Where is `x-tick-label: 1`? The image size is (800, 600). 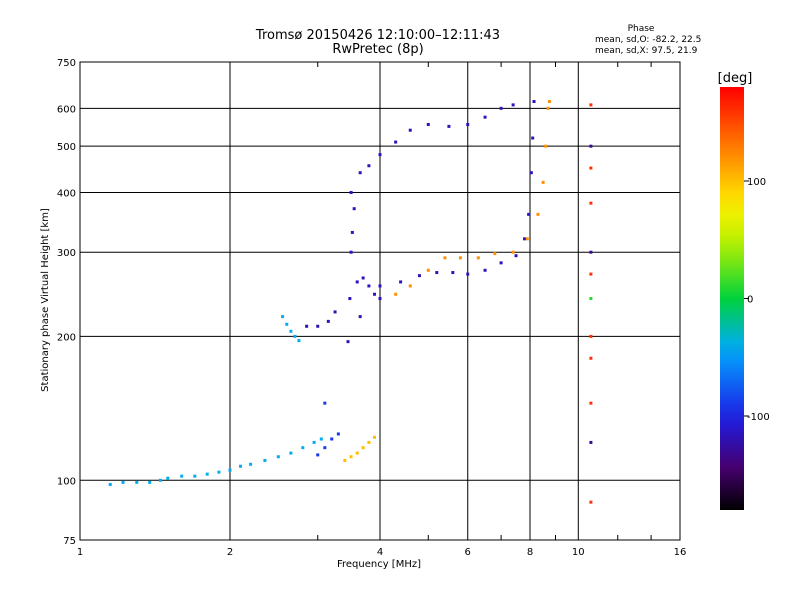
x-tick-label: 1 is located at coordinates (80, 552).